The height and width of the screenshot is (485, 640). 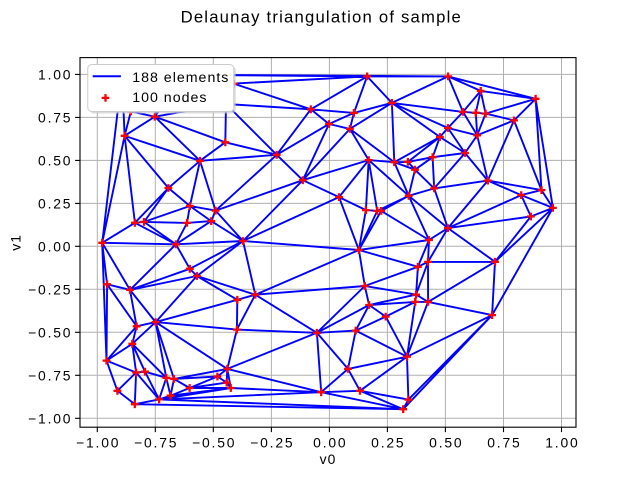 I want to click on svg-text: 100 nodes, so click(x=169, y=98).